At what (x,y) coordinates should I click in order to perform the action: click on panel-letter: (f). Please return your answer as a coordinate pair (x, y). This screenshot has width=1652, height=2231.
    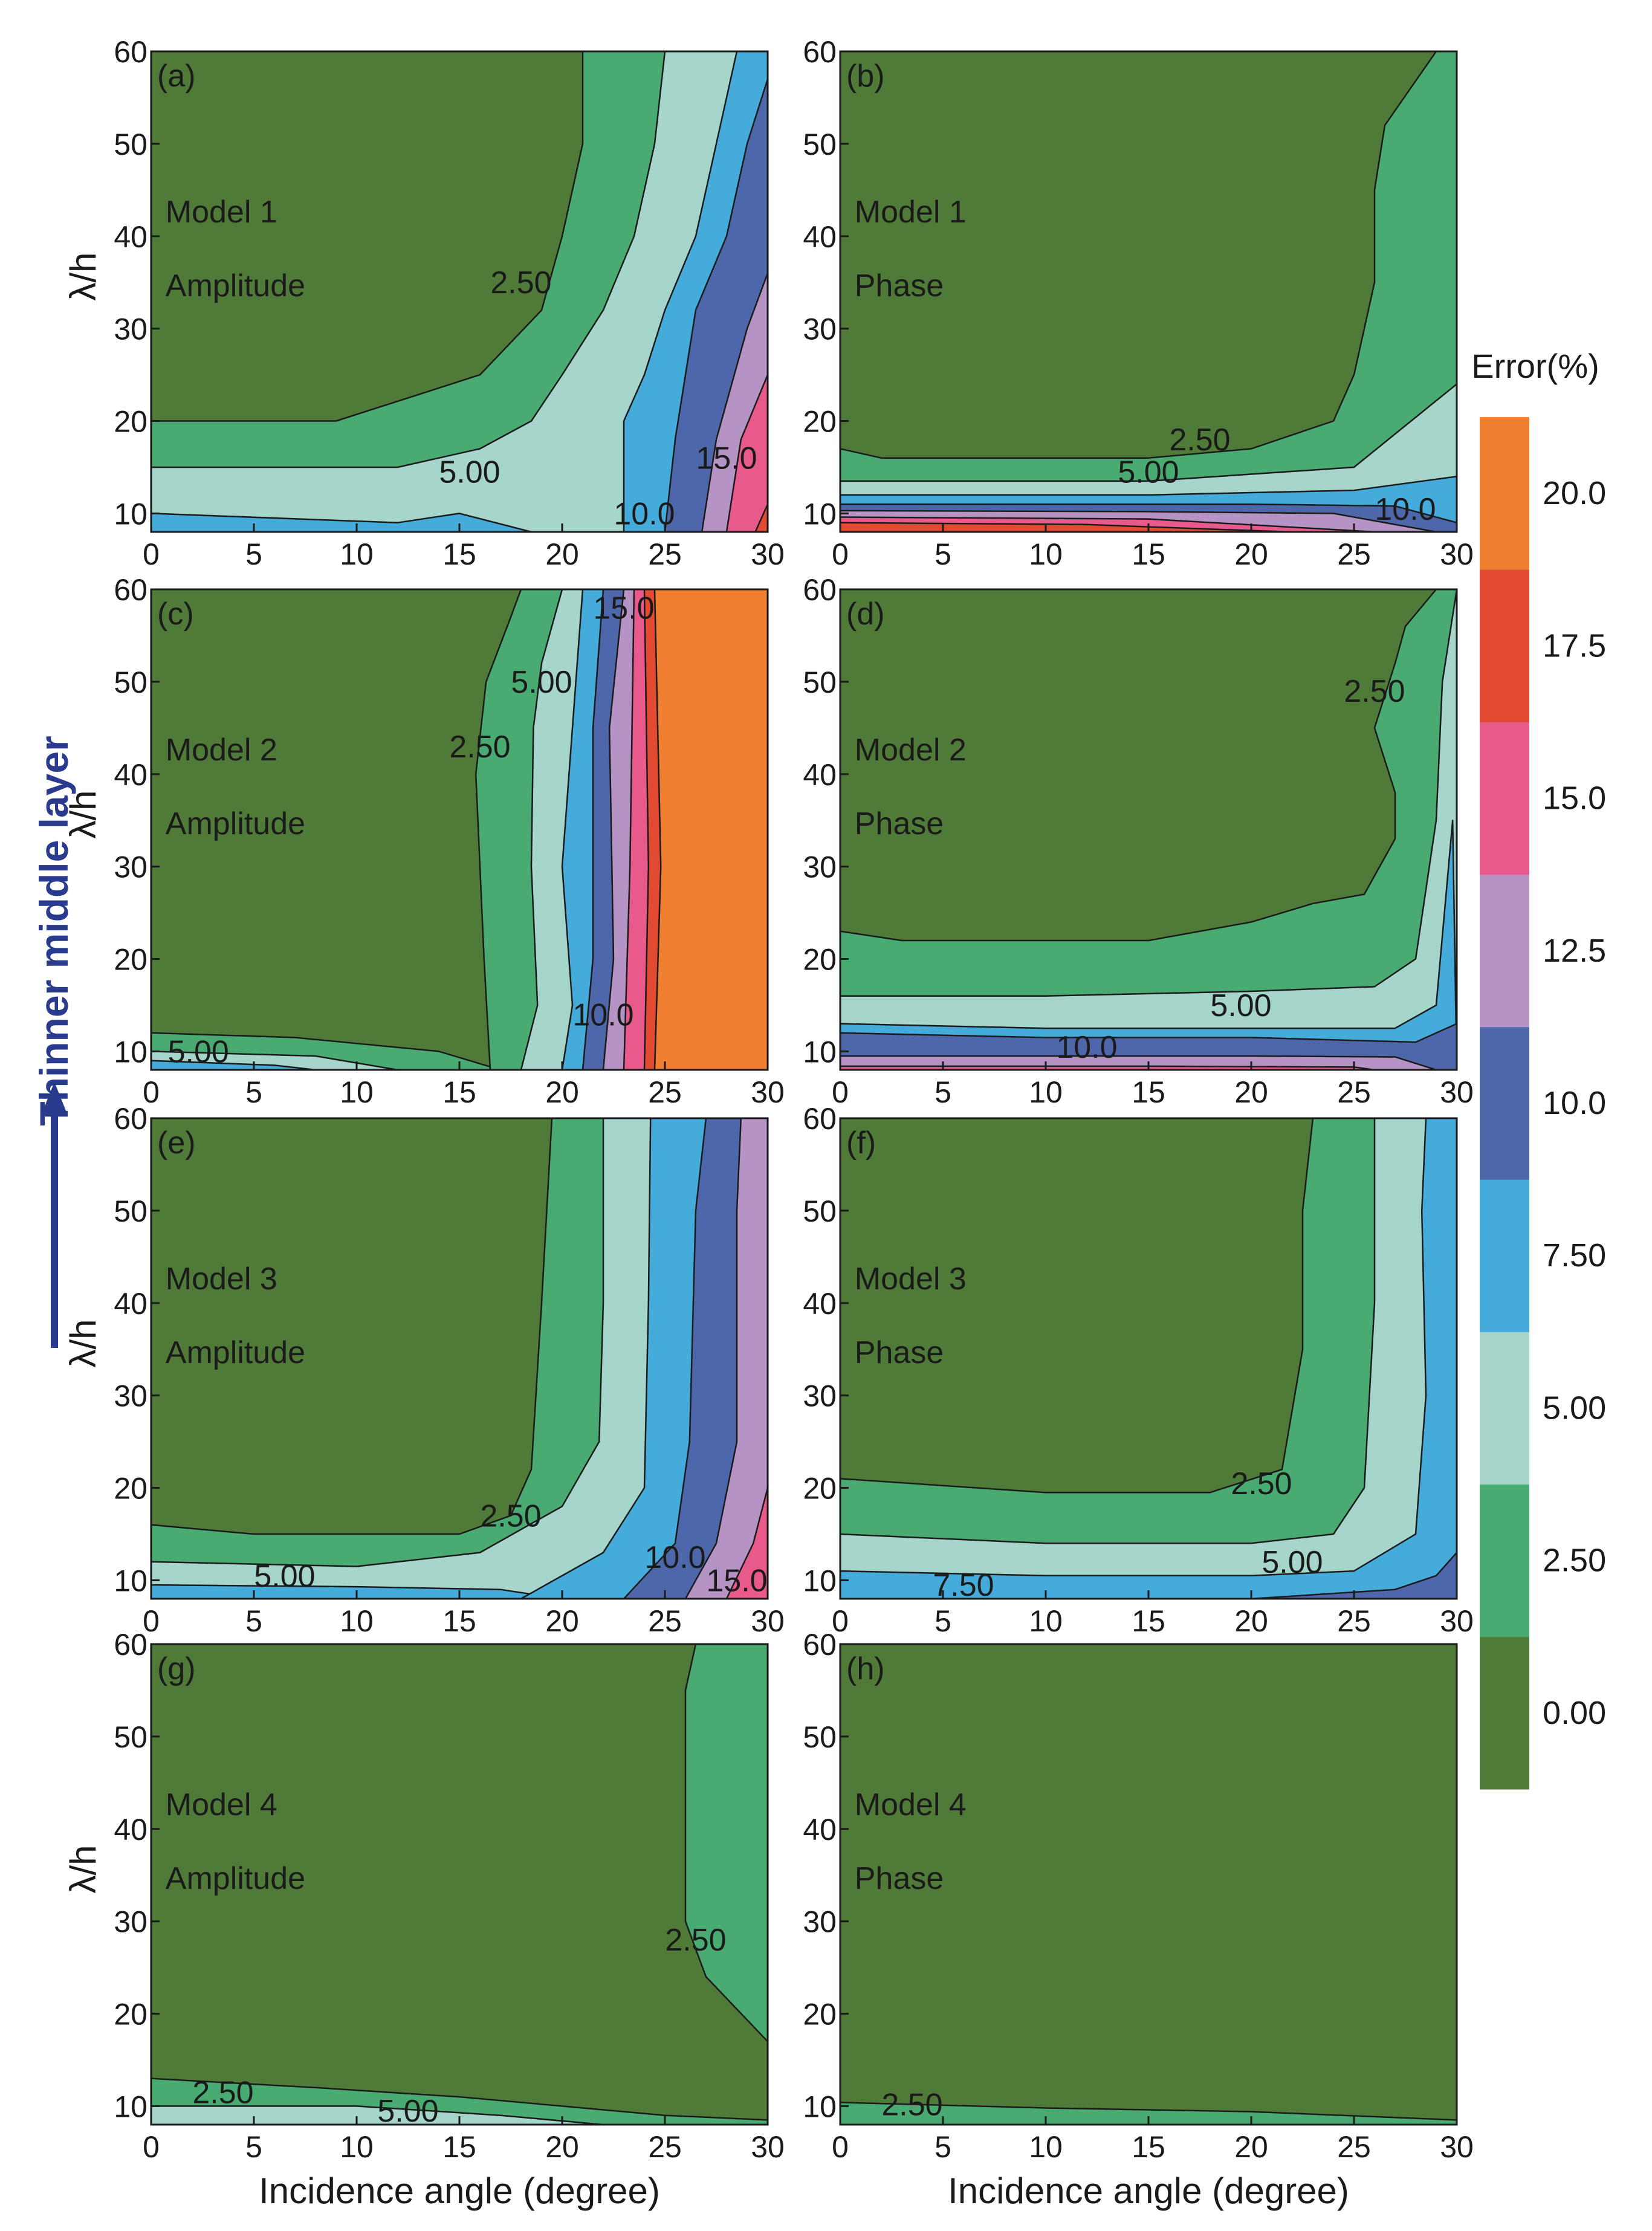
    Looking at the image, I should click on (861, 1143).